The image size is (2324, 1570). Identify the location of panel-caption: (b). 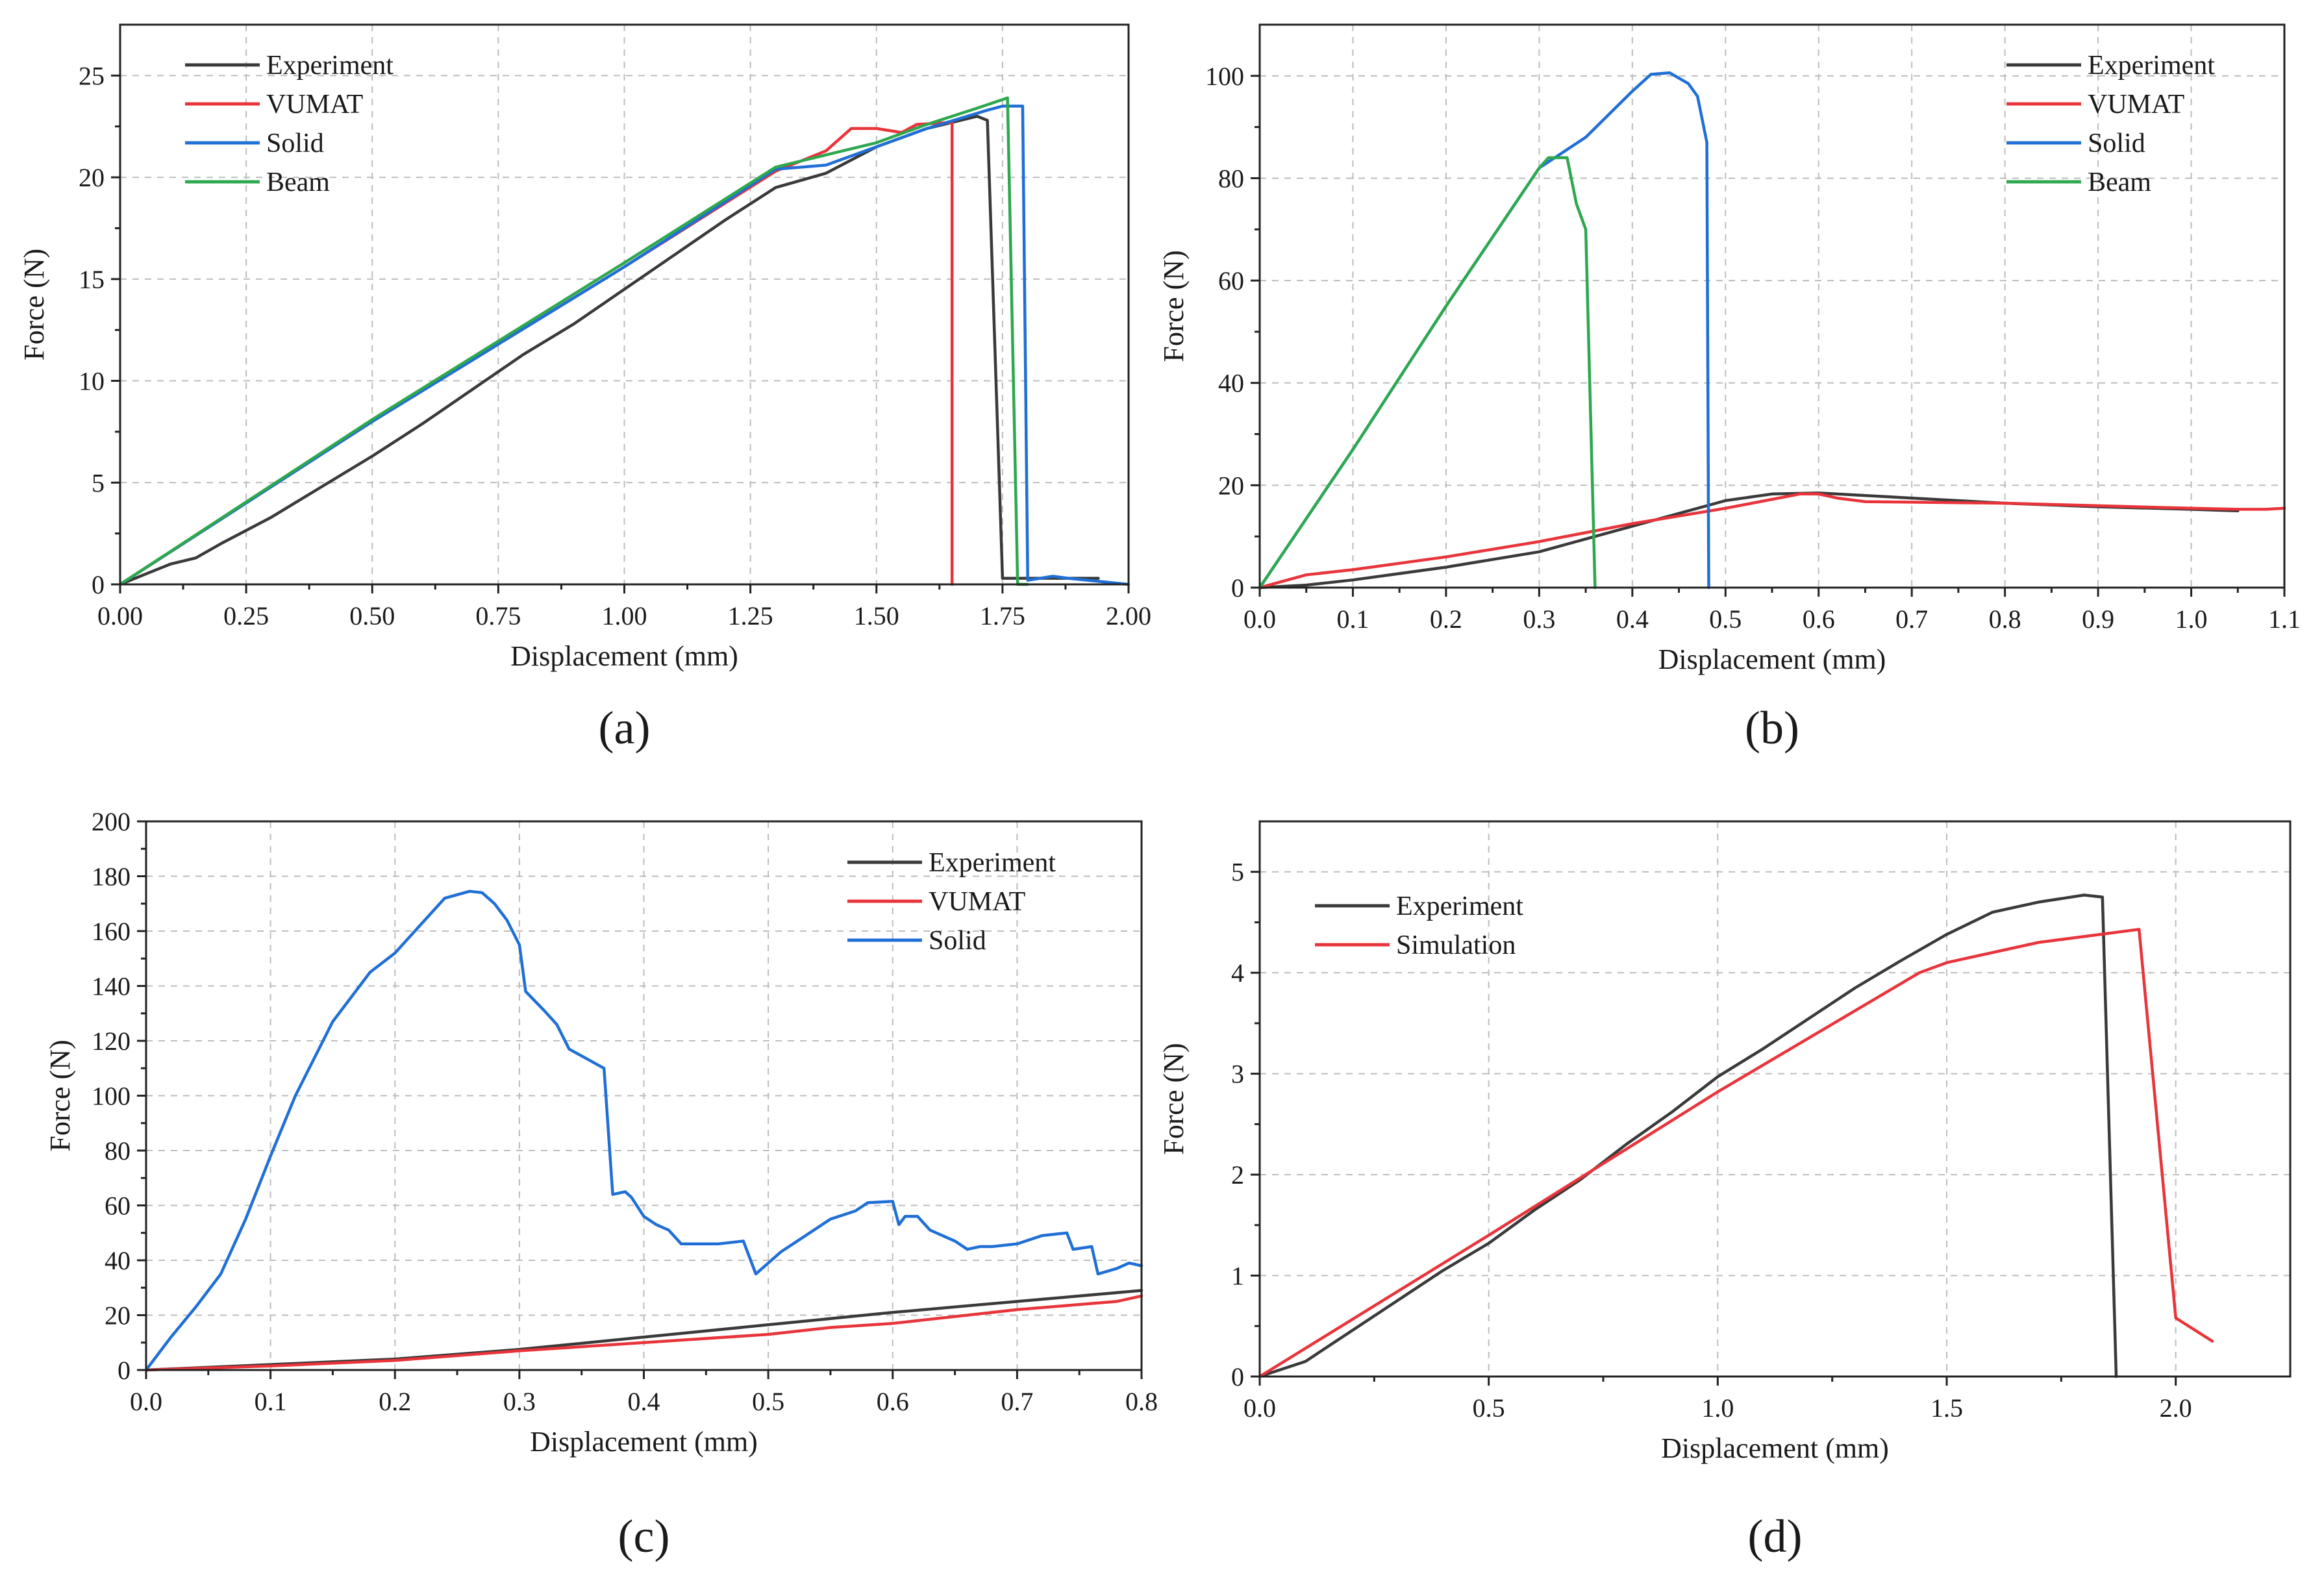
(1772, 728).